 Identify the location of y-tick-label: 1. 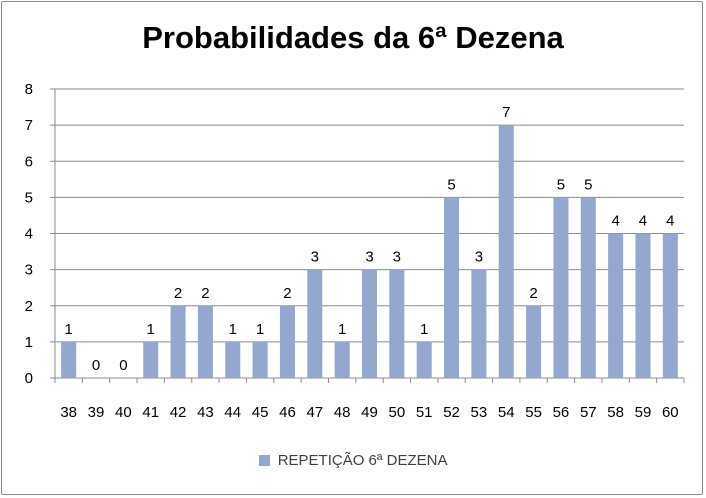
(29, 342).